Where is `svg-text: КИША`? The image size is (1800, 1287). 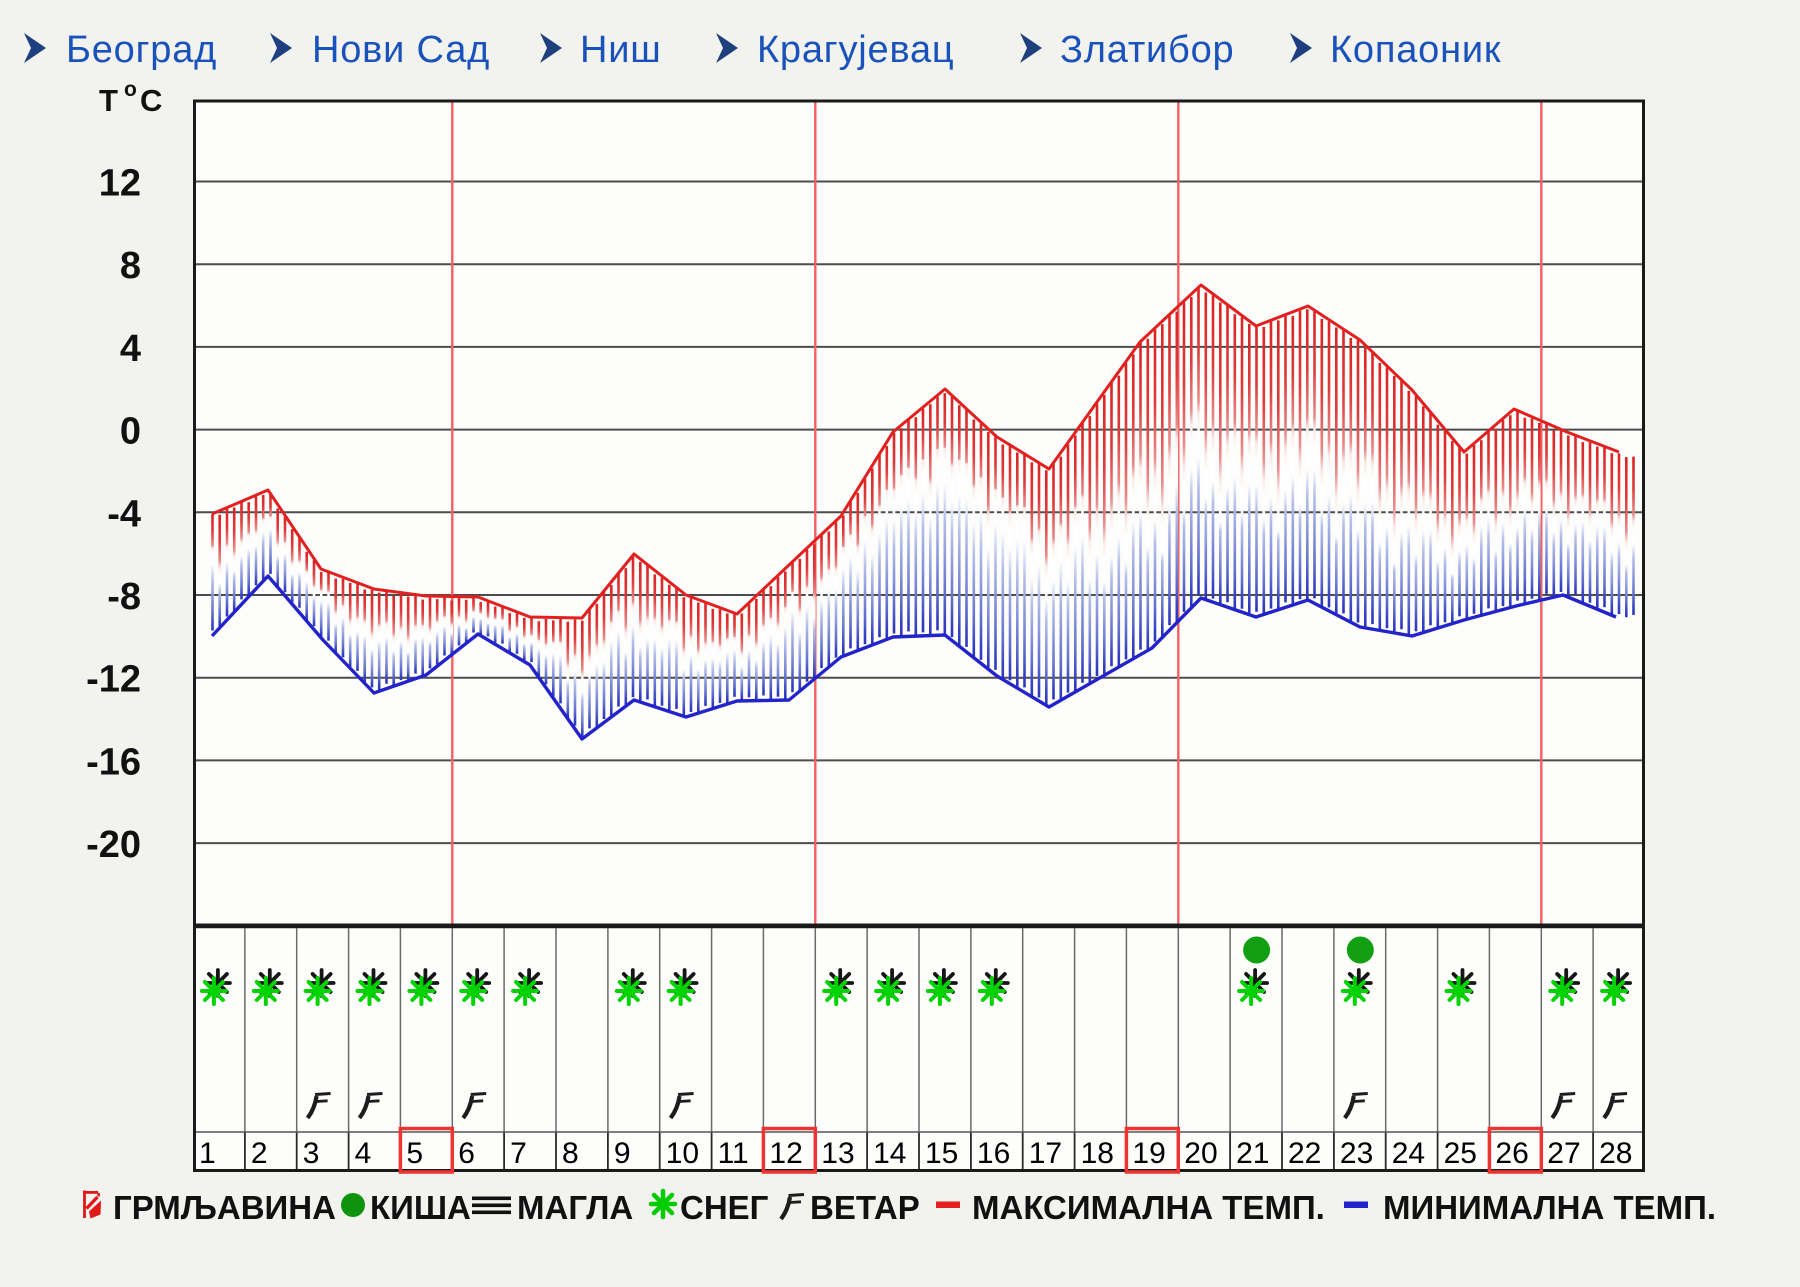 svg-text: КИША is located at coordinates (420, 1207).